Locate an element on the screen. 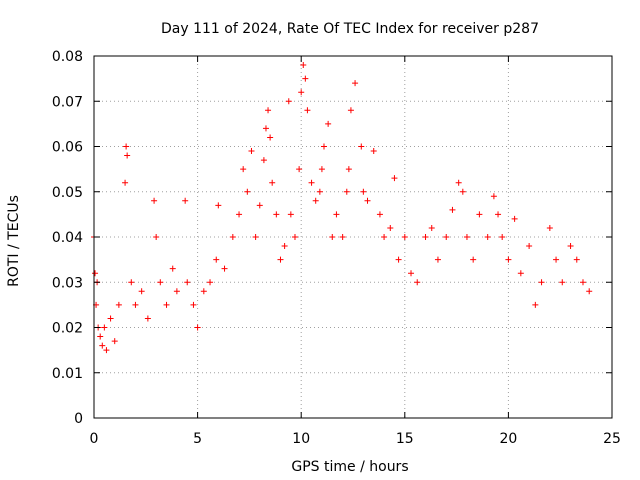 Image resolution: width=640 pixels, height=480 pixels. x-tick-label: 0 is located at coordinates (94, 439).